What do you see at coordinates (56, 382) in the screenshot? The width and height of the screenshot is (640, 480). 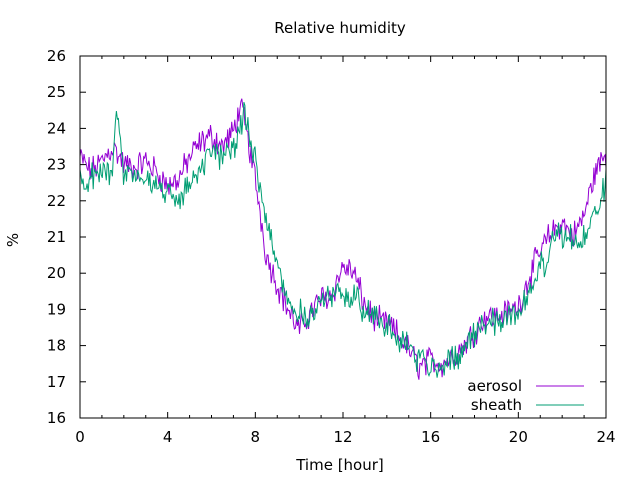 I see `y-tick-label: 17` at bounding box center [56, 382].